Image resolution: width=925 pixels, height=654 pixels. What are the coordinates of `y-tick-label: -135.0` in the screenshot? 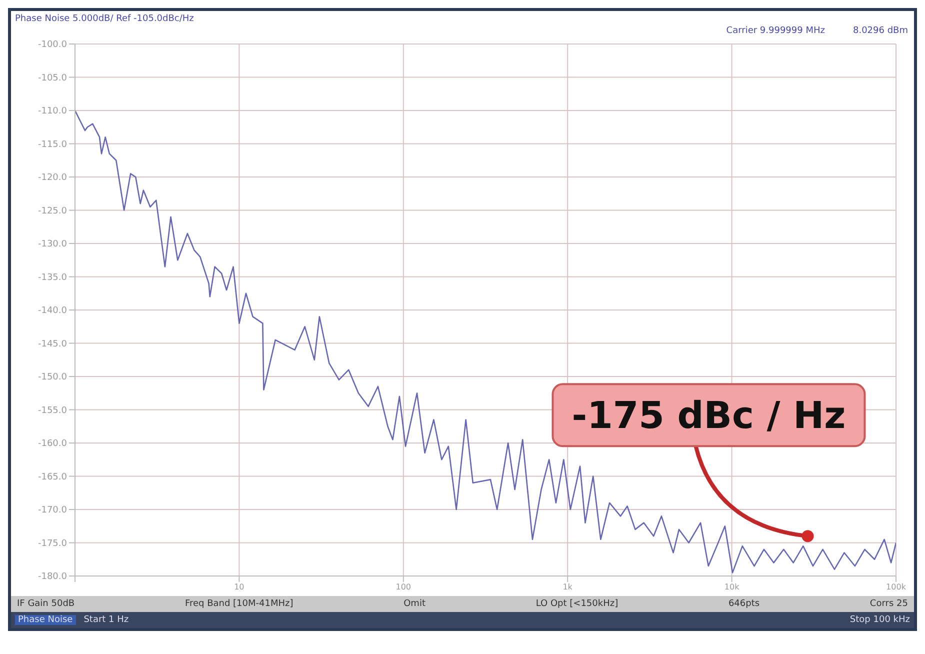 It's located at (53, 277).